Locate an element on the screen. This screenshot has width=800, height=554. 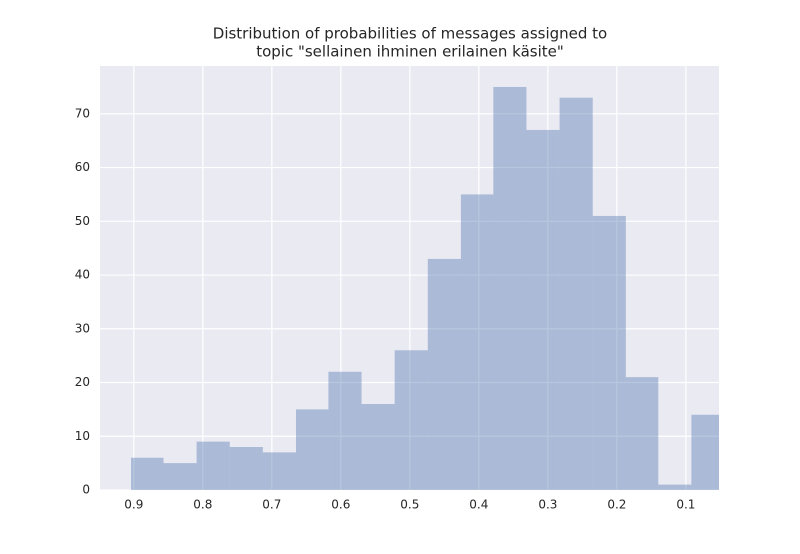
y-tick-label: 70 is located at coordinates (82, 113).